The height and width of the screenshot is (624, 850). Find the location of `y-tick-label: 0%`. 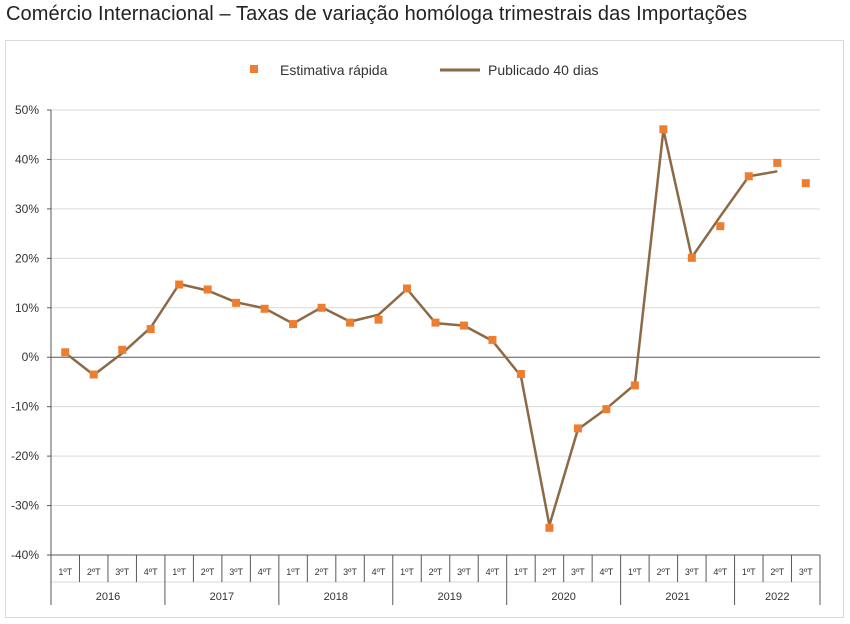

y-tick-label: 0% is located at coordinates (31, 357).